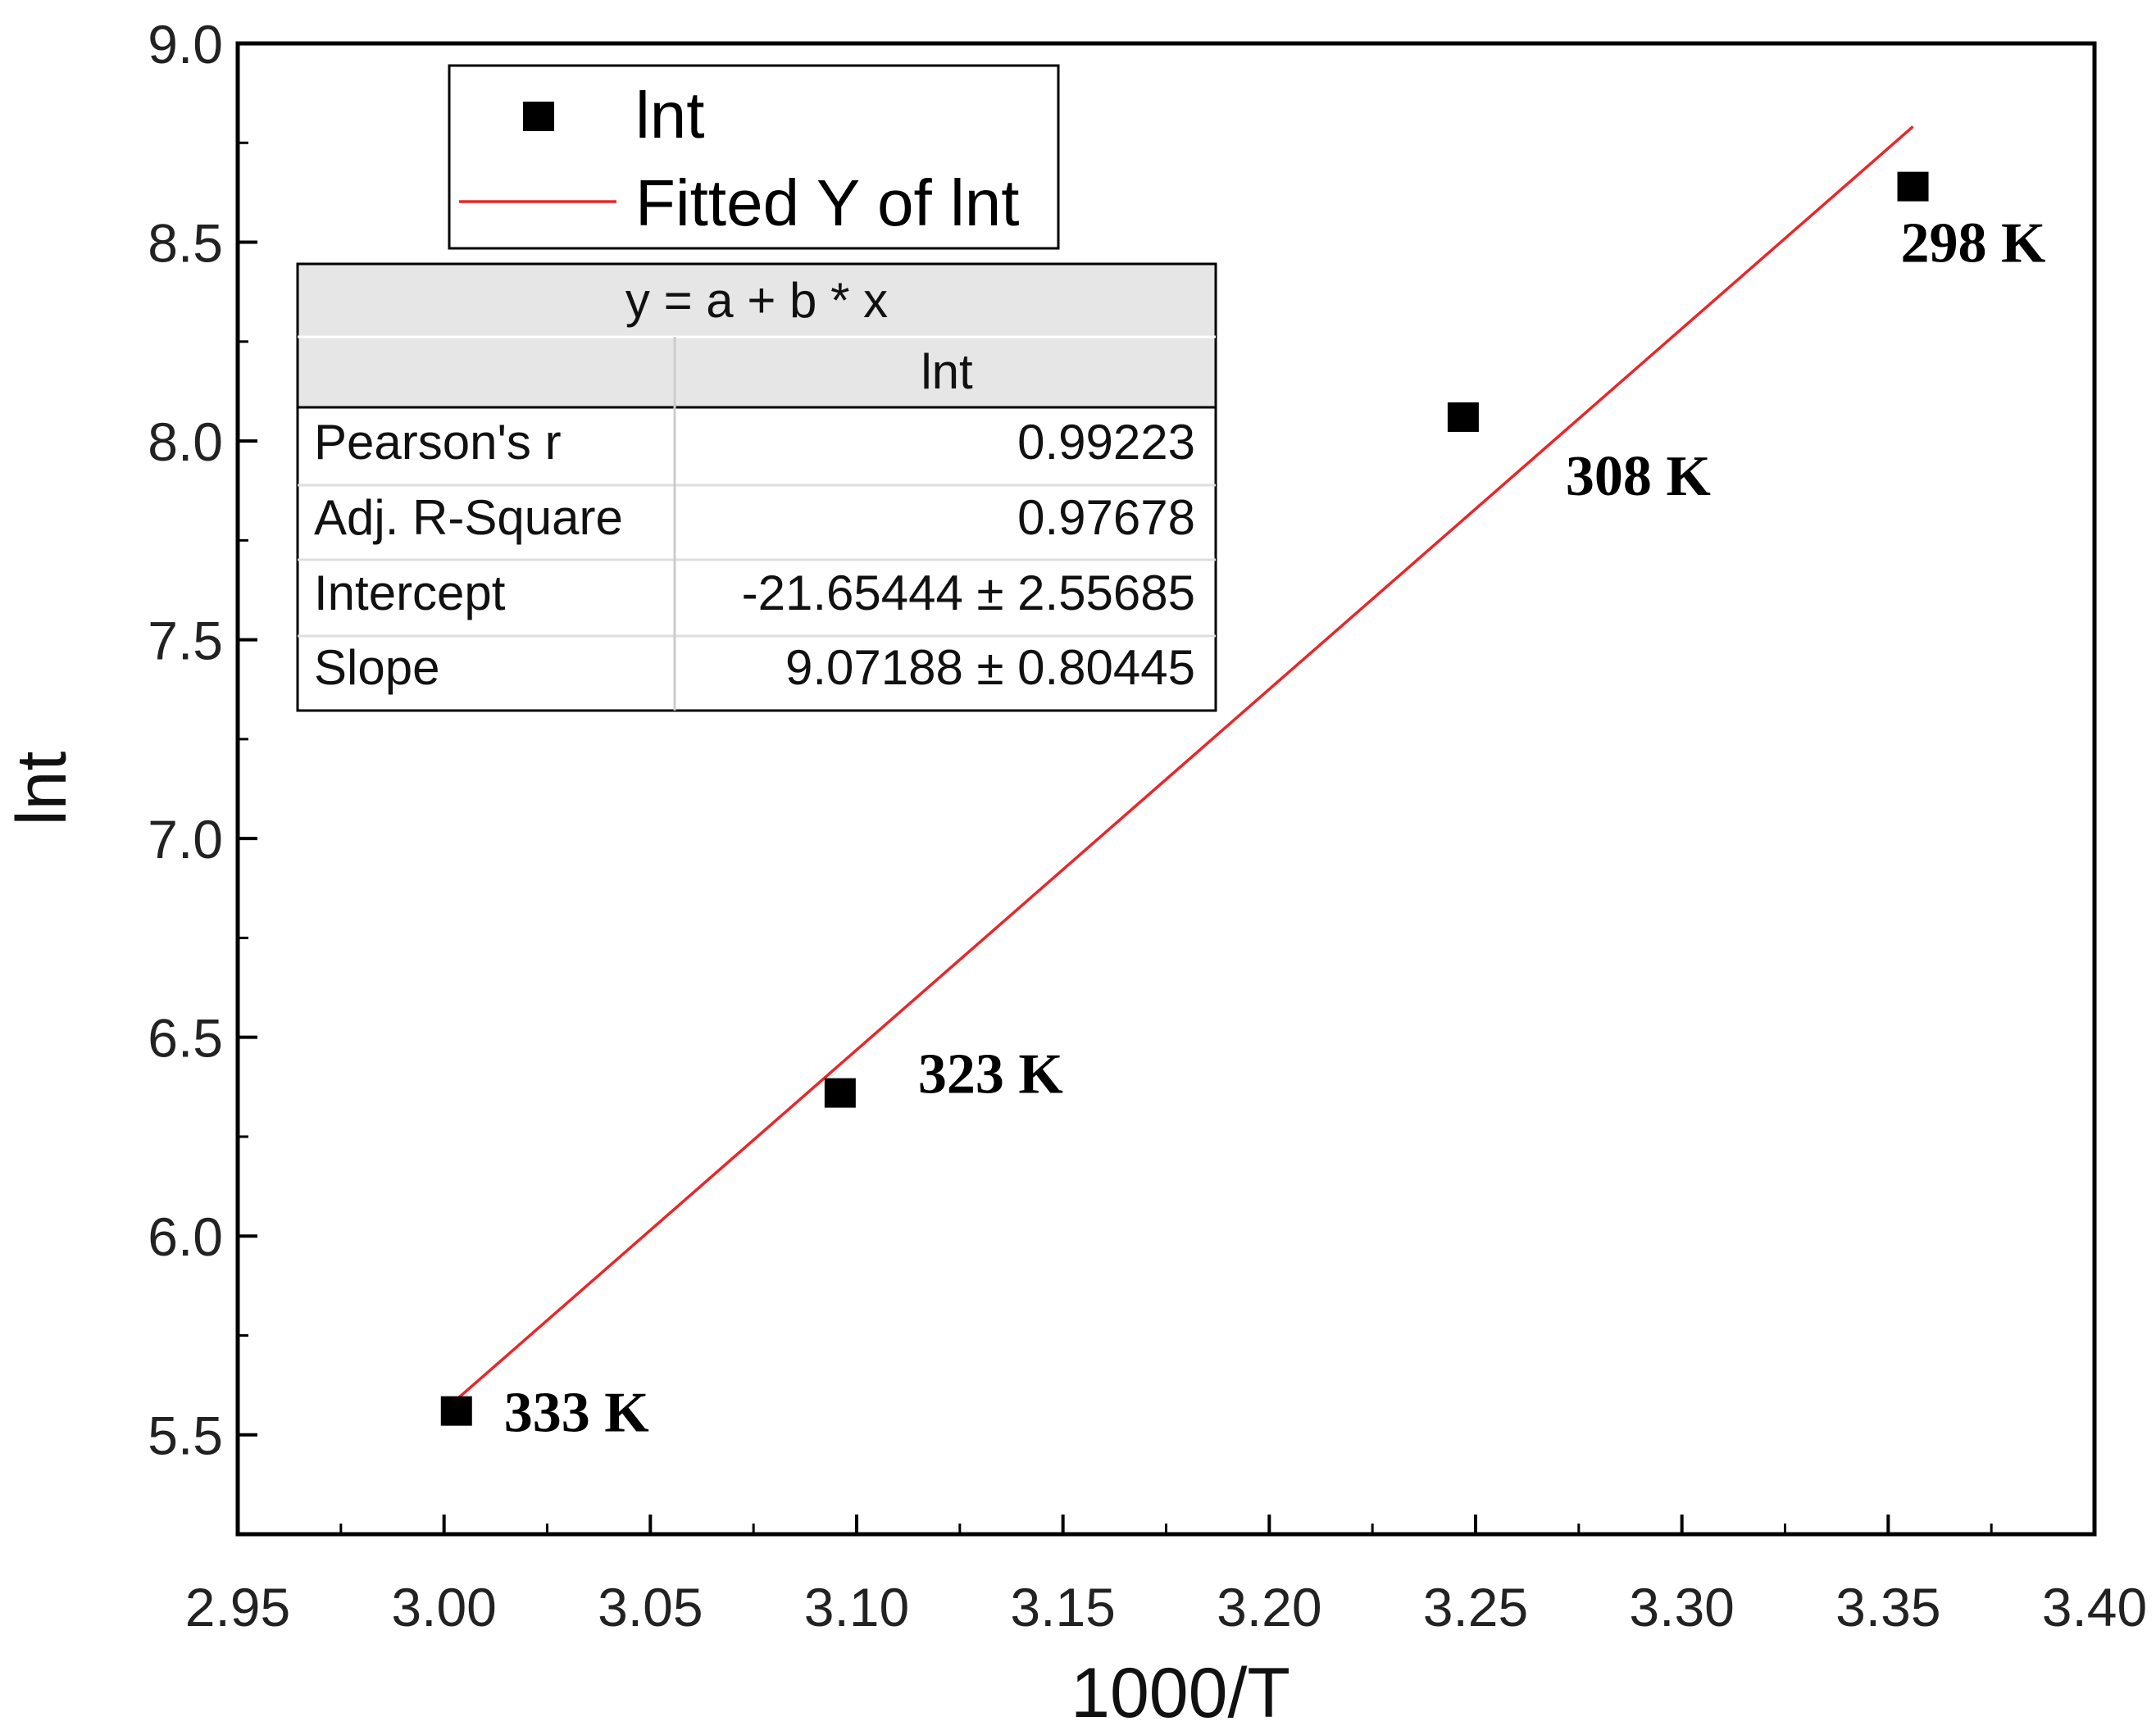 This screenshot has width=2156, height=1735. What do you see at coordinates (1269, 1607) in the screenshot?
I see `x-tick-label: 3.20` at bounding box center [1269, 1607].